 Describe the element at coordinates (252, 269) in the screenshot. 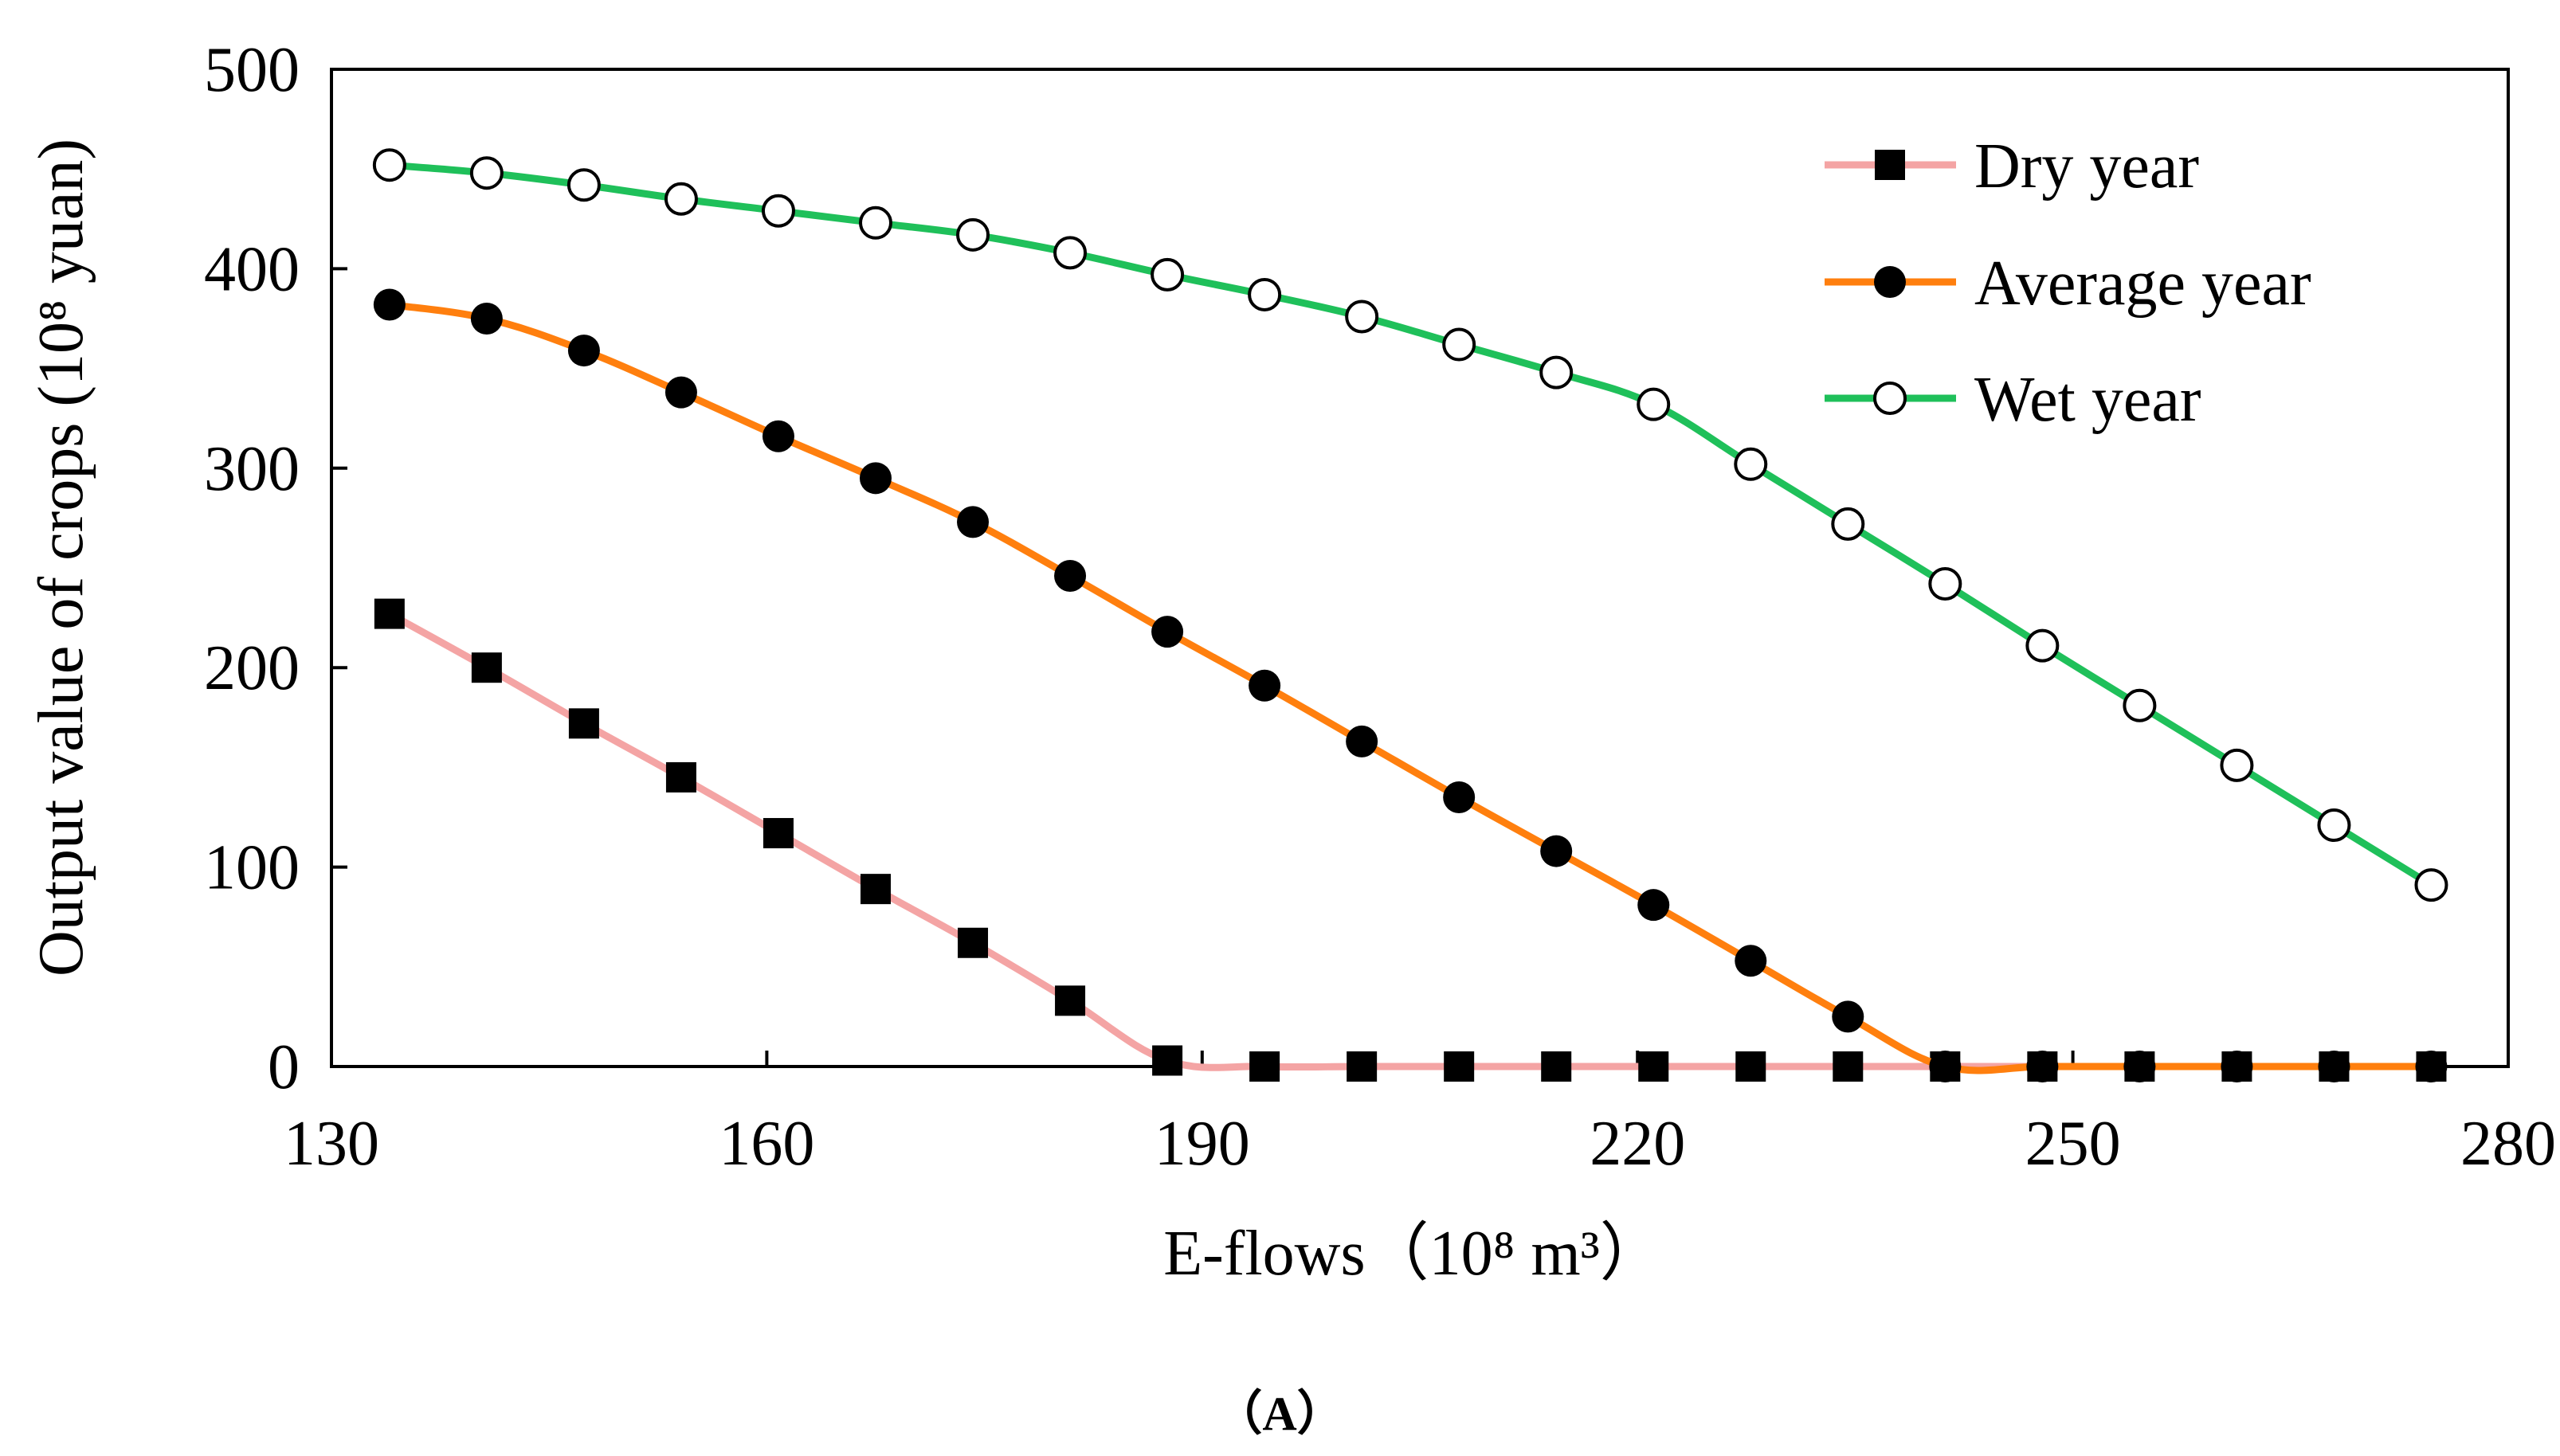

I see `y-tick-label: 400` at that location.